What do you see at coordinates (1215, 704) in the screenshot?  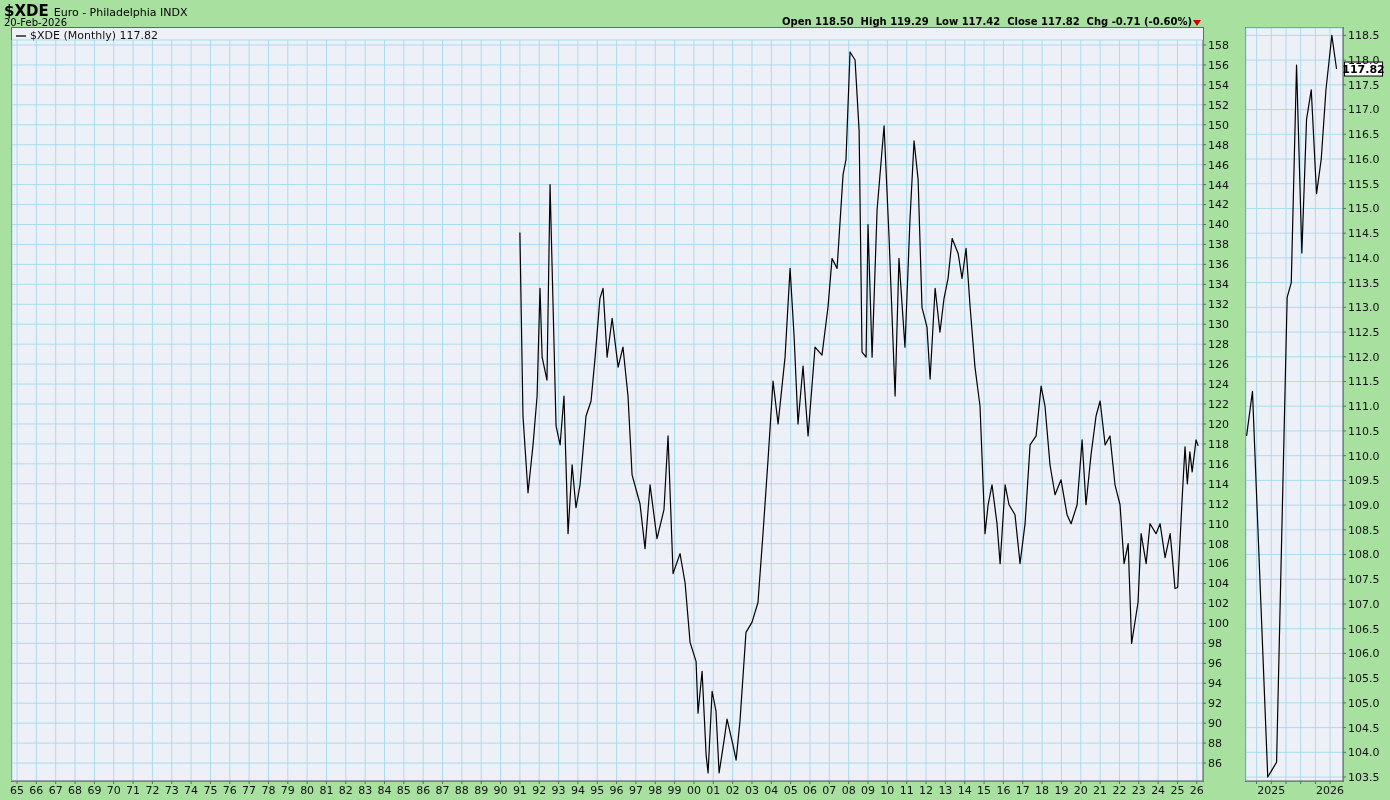 I see `y-tick-label: 92` at bounding box center [1215, 704].